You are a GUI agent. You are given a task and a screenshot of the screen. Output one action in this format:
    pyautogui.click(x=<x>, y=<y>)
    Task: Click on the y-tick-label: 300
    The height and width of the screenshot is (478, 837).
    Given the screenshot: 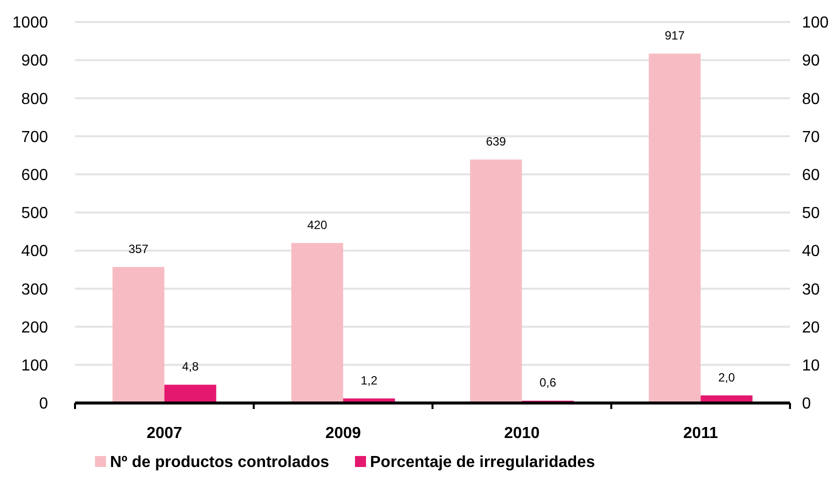 What is the action you would take?
    pyautogui.click(x=34, y=289)
    